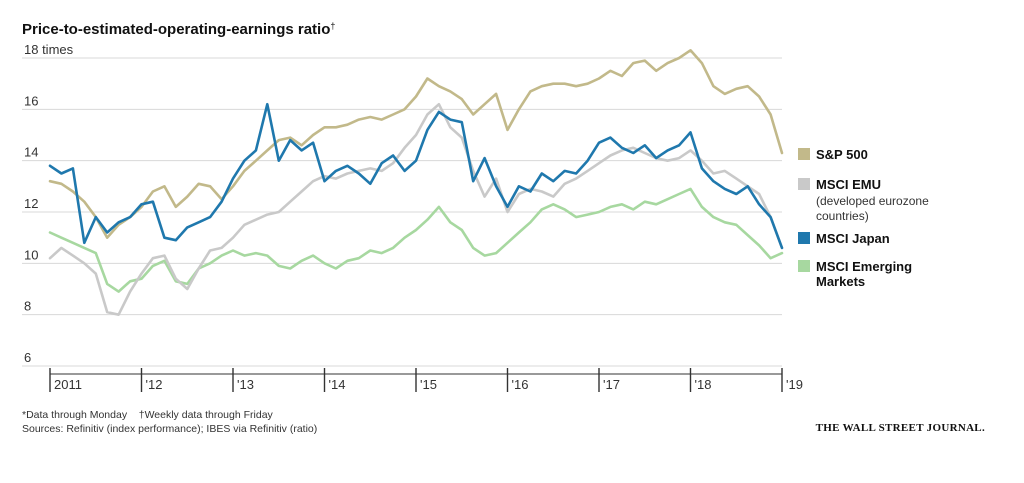 The width and height of the screenshot is (1024, 483). Describe the element at coordinates (31, 254) in the screenshot. I see `y-tick-label: 10` at that location.